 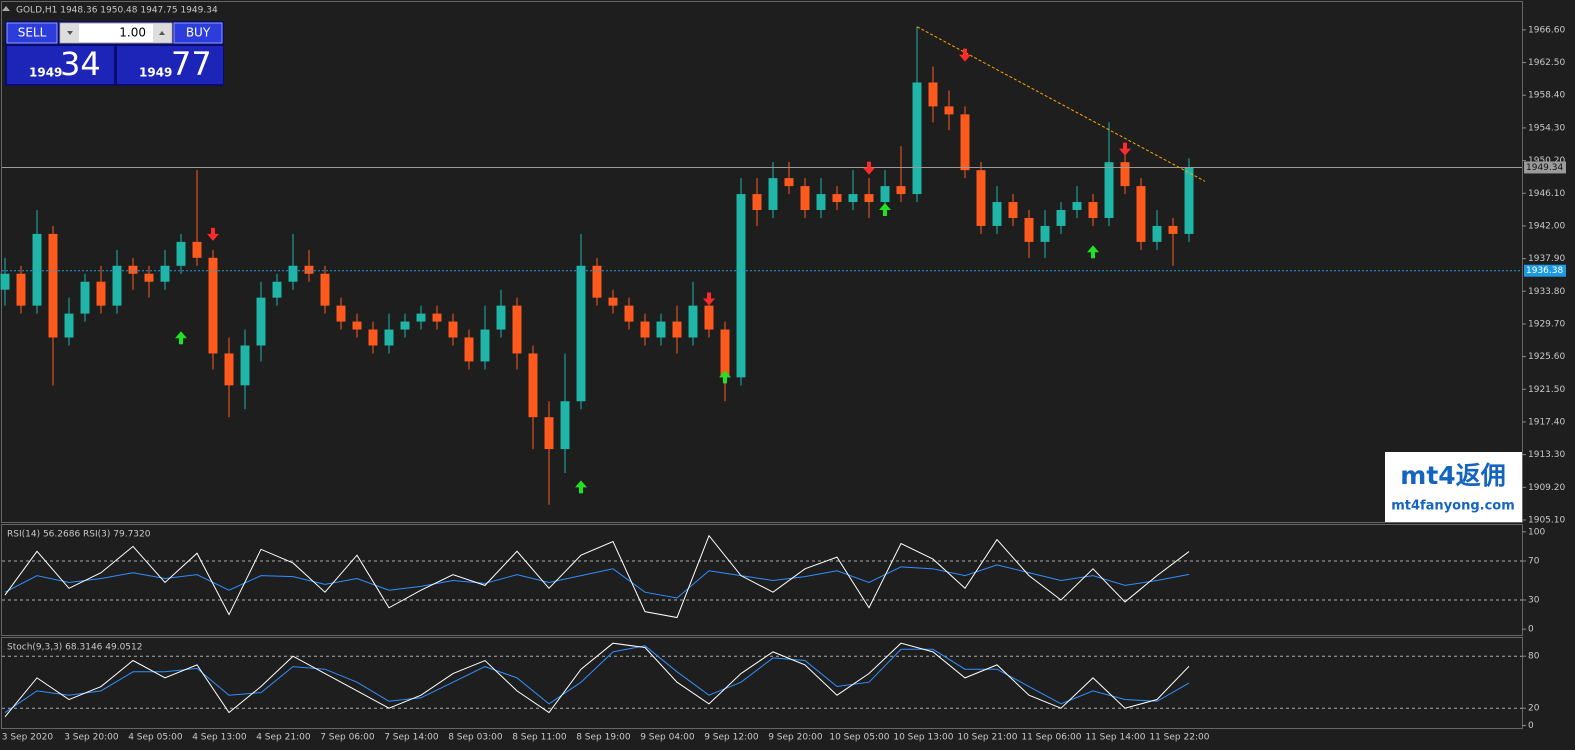 What do you see at coordinates (1531, 630) in the screenshot?
I see `y-tick-label: 0` at bounding box center [1531, 630].